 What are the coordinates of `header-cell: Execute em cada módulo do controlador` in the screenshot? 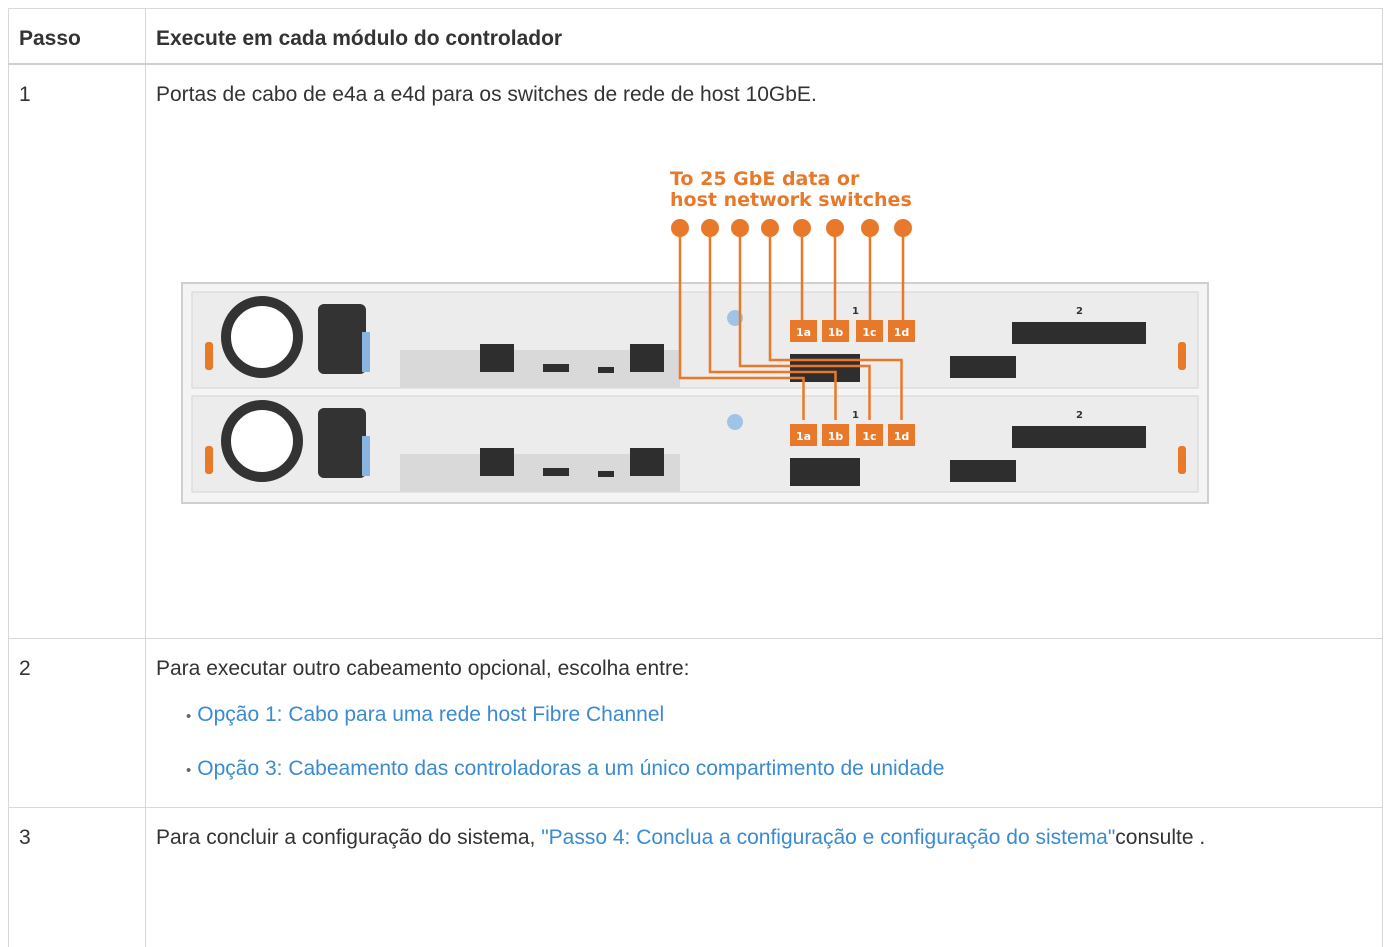 It's located at (764, 36).